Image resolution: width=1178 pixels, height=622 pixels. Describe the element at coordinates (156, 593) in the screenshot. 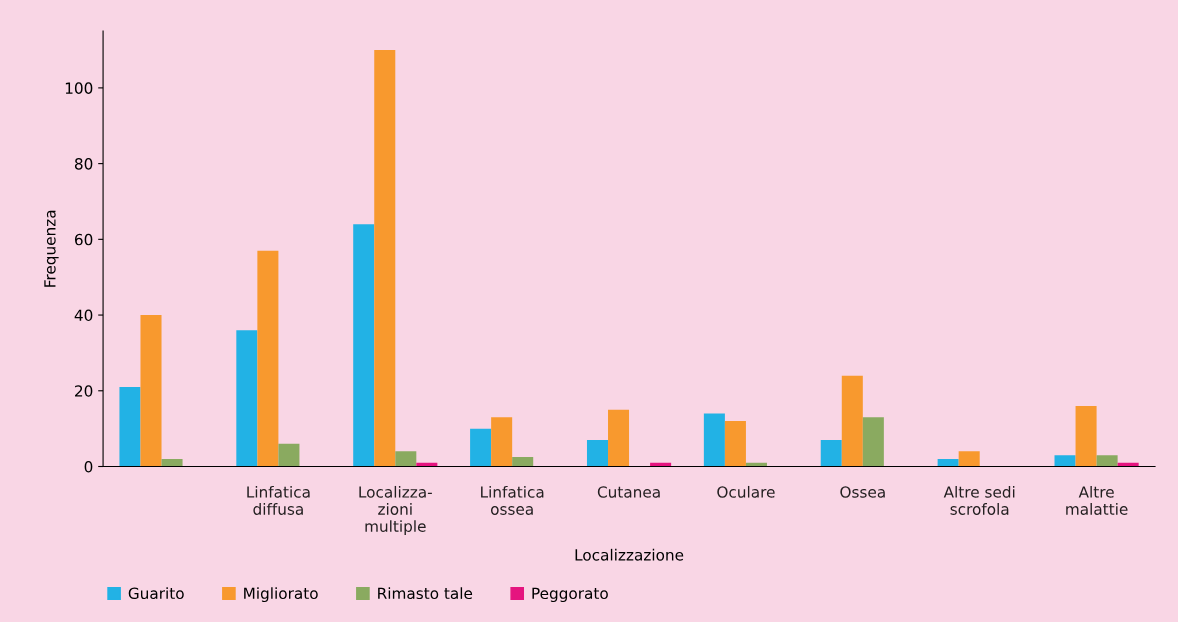

I see `legend-label: Guarito` at that location.